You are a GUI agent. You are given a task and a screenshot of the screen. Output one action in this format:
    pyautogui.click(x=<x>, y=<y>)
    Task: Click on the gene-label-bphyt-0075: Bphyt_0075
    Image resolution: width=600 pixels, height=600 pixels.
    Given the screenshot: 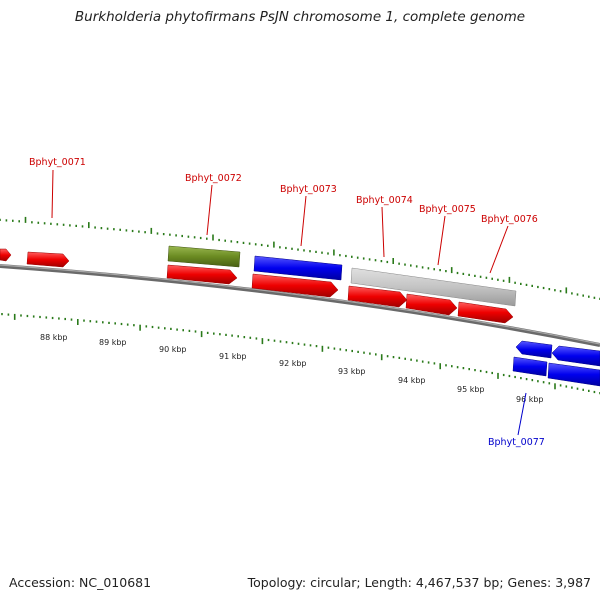 What is the action you would take?
    pyautogui.click(x=447, y=209)
    